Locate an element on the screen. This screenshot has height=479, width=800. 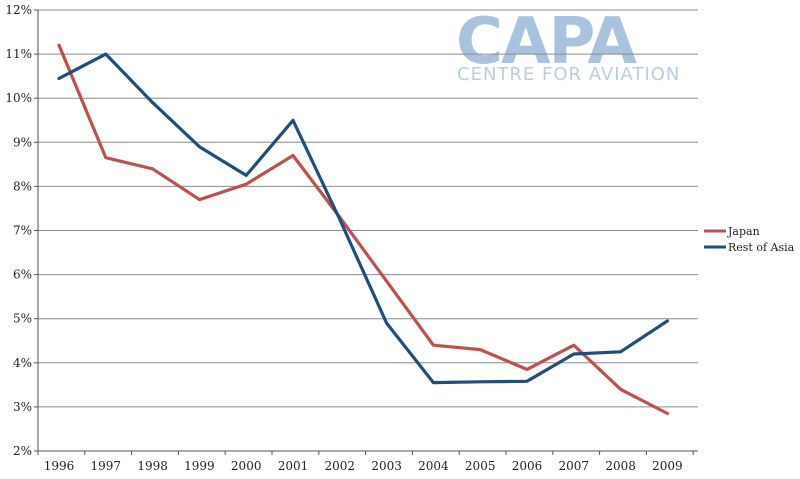
y-tick-label: 8% is located at coordinates (22, 186).